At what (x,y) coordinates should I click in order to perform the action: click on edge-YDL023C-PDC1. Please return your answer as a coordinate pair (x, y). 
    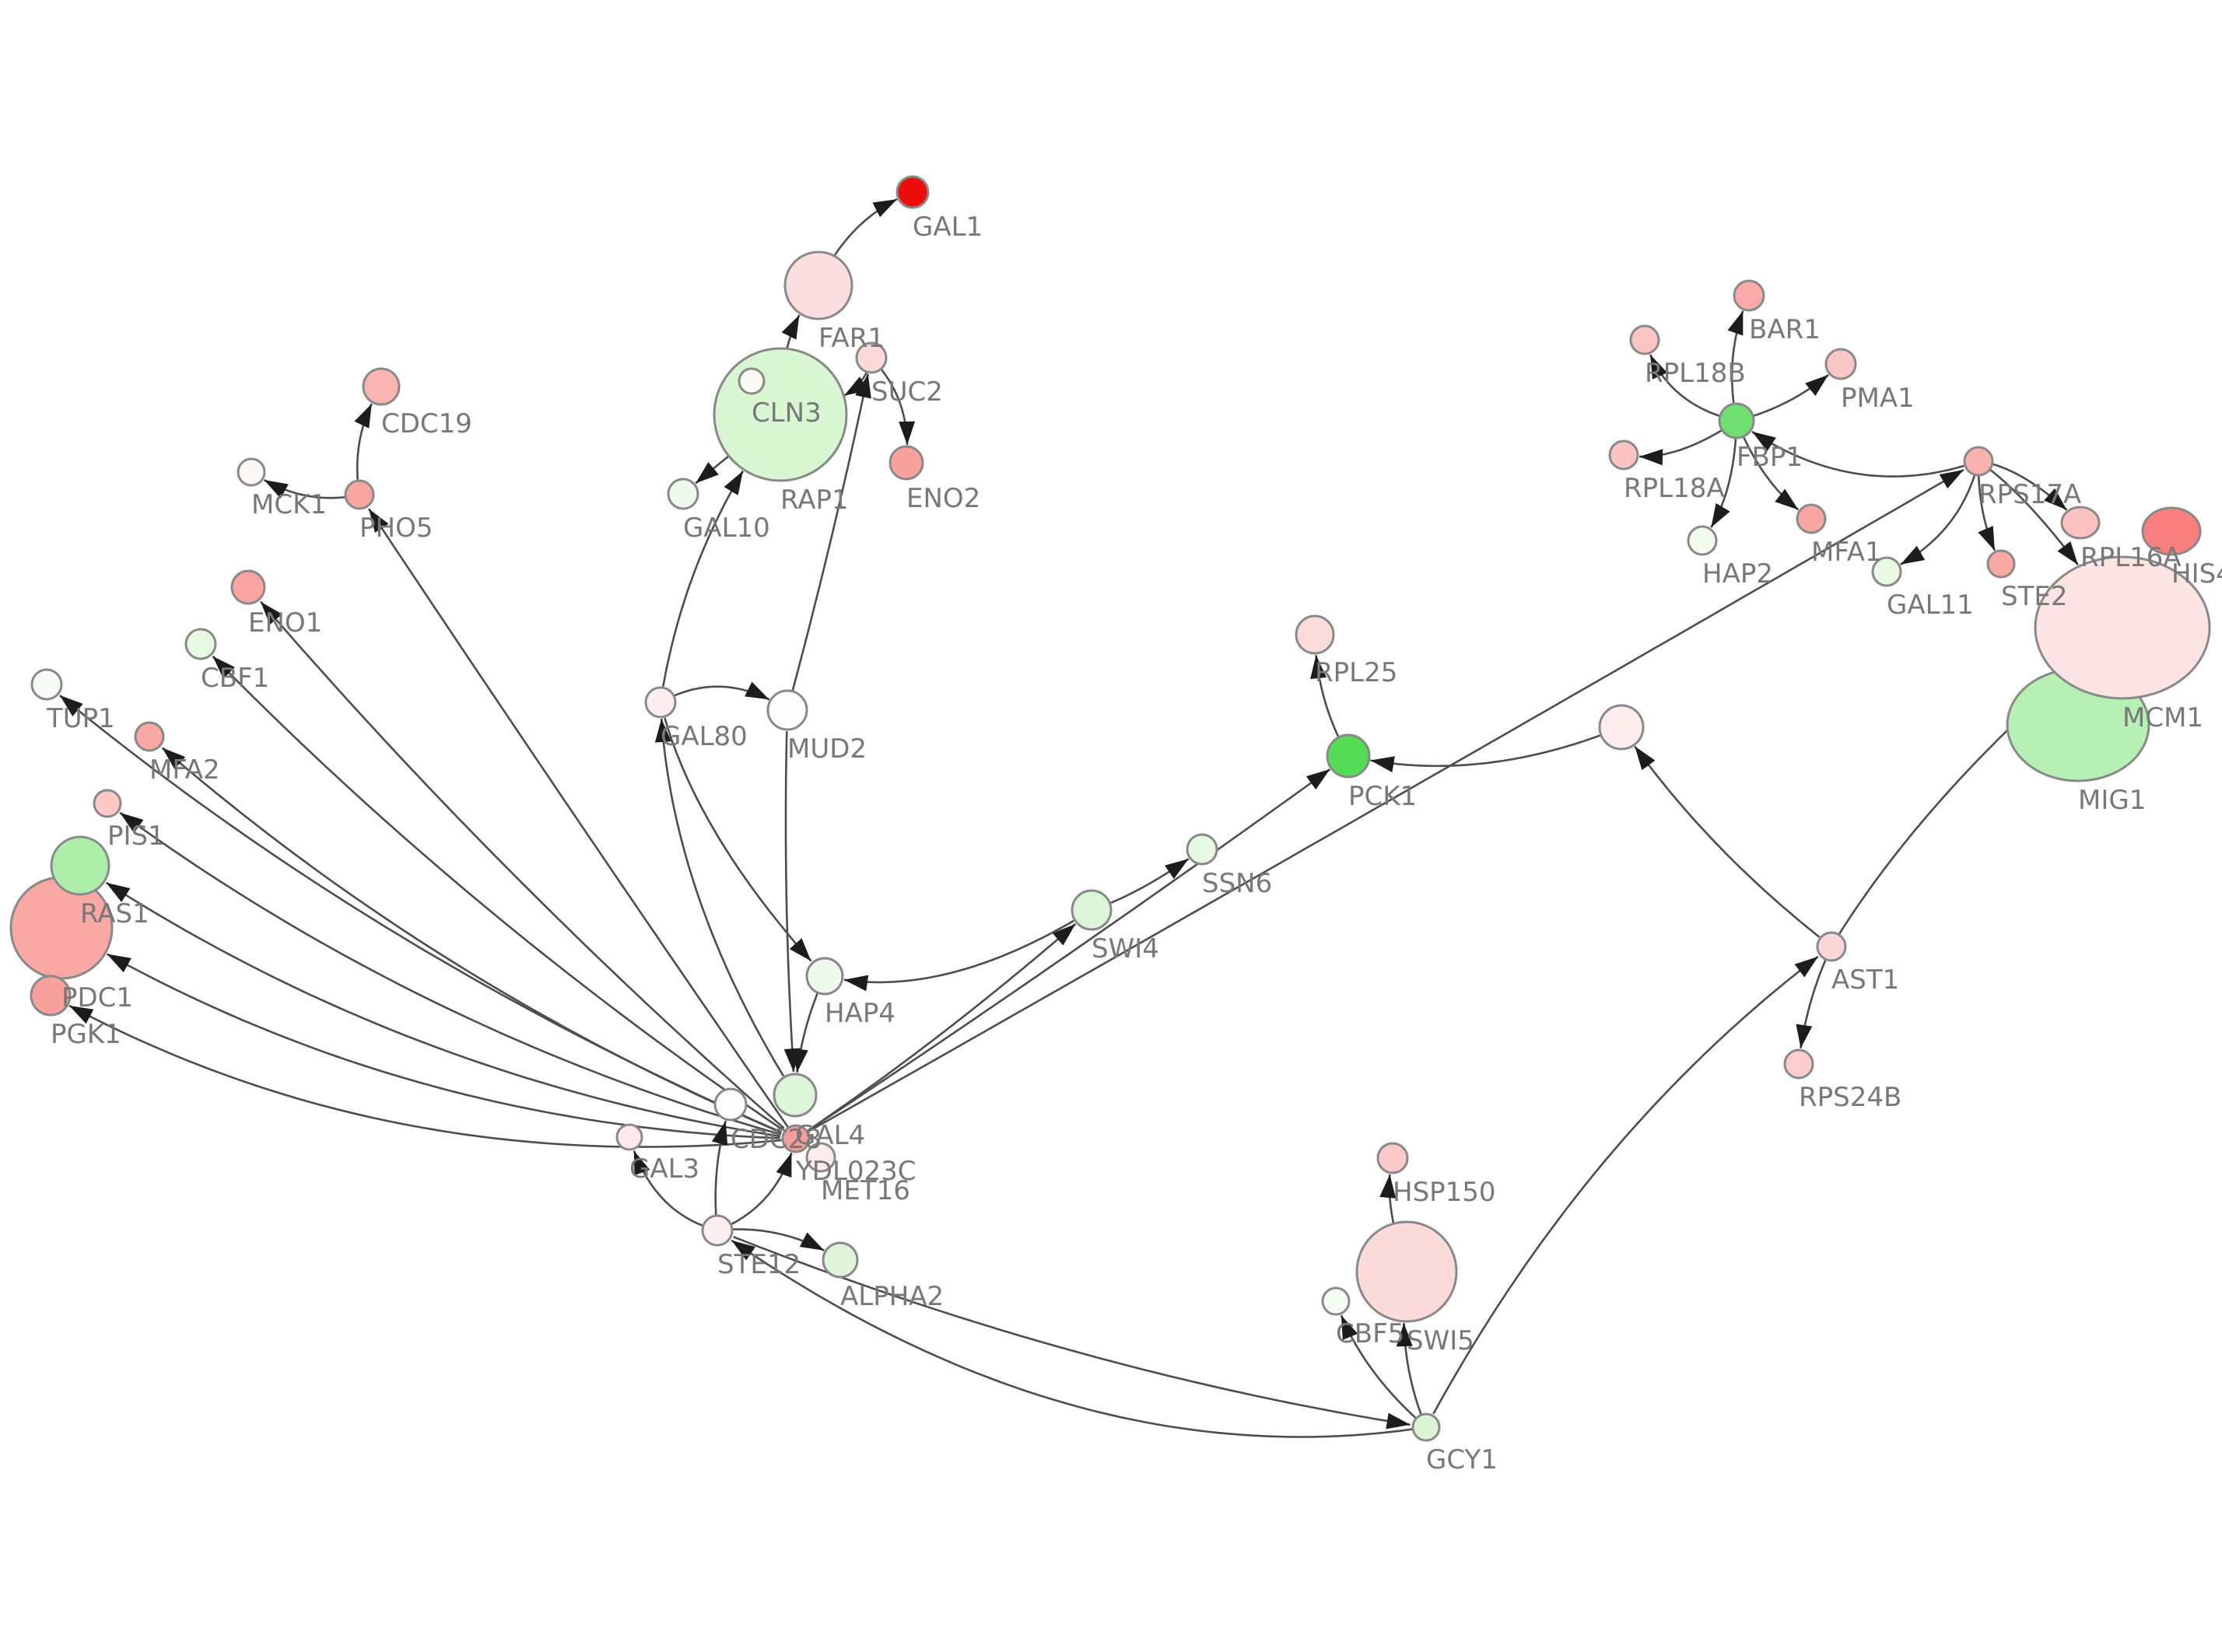
    Looking at the image, I should click on (443, 1046).